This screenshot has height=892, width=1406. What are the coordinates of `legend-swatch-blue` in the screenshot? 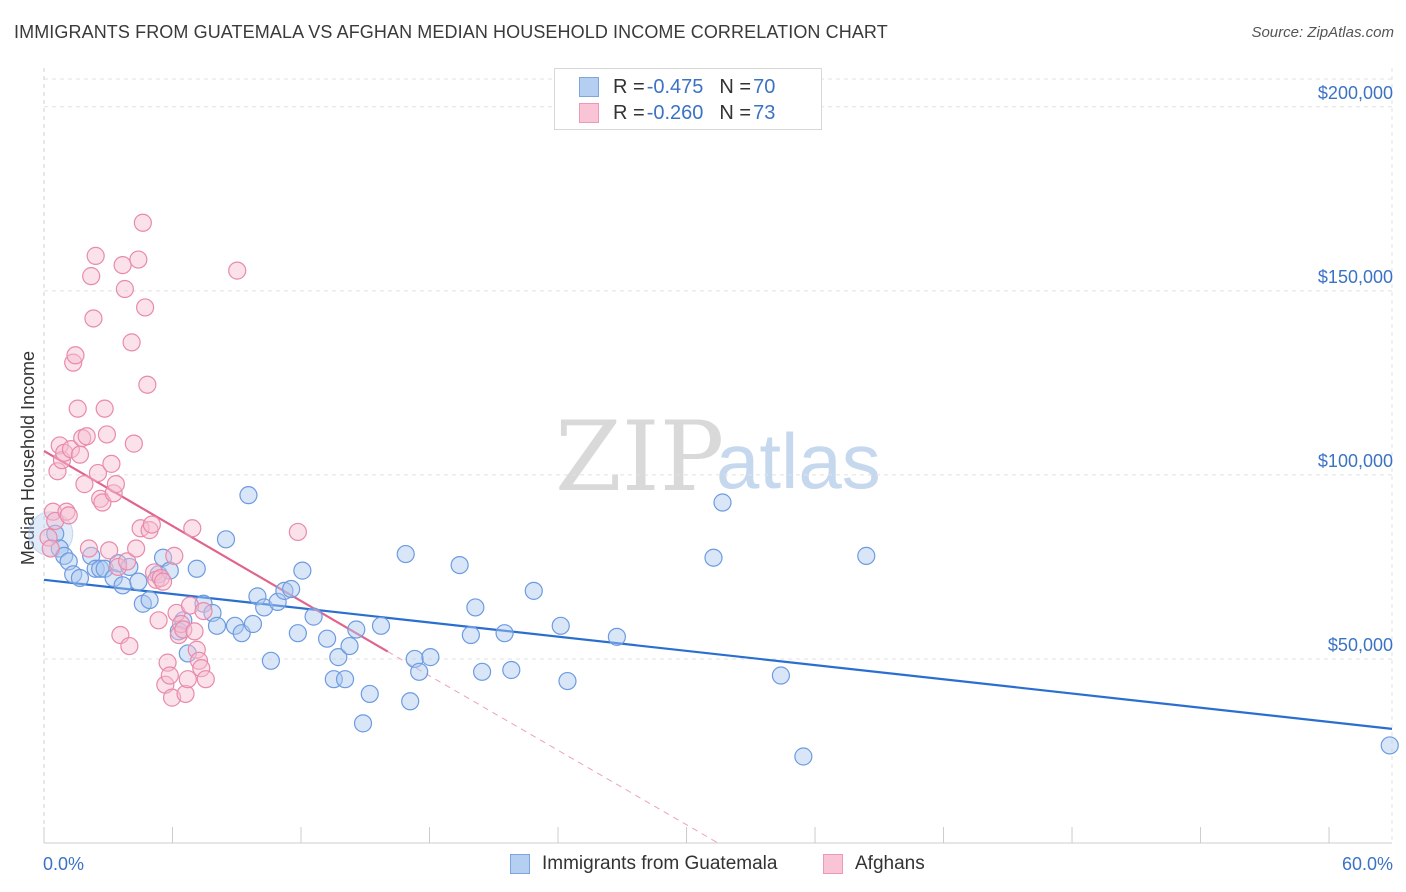 It's located at (589, 87).